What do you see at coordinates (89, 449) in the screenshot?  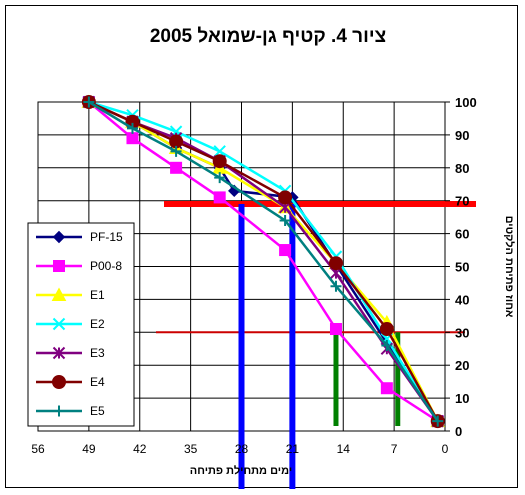 I see `x-tick-label: 49` at bounding box center [89, 449].